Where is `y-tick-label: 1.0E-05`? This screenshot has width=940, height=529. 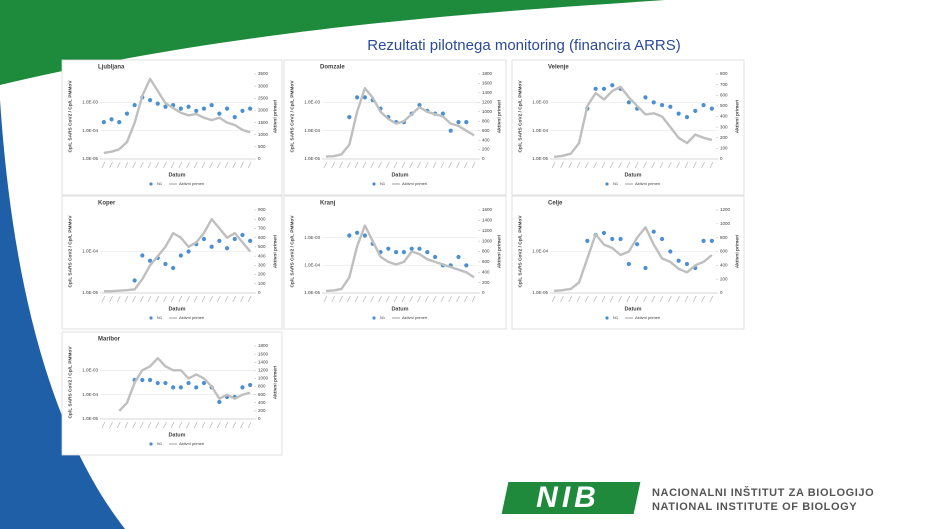 y-tick-label: 1.0E-05 is located at coordinates (312, 158).